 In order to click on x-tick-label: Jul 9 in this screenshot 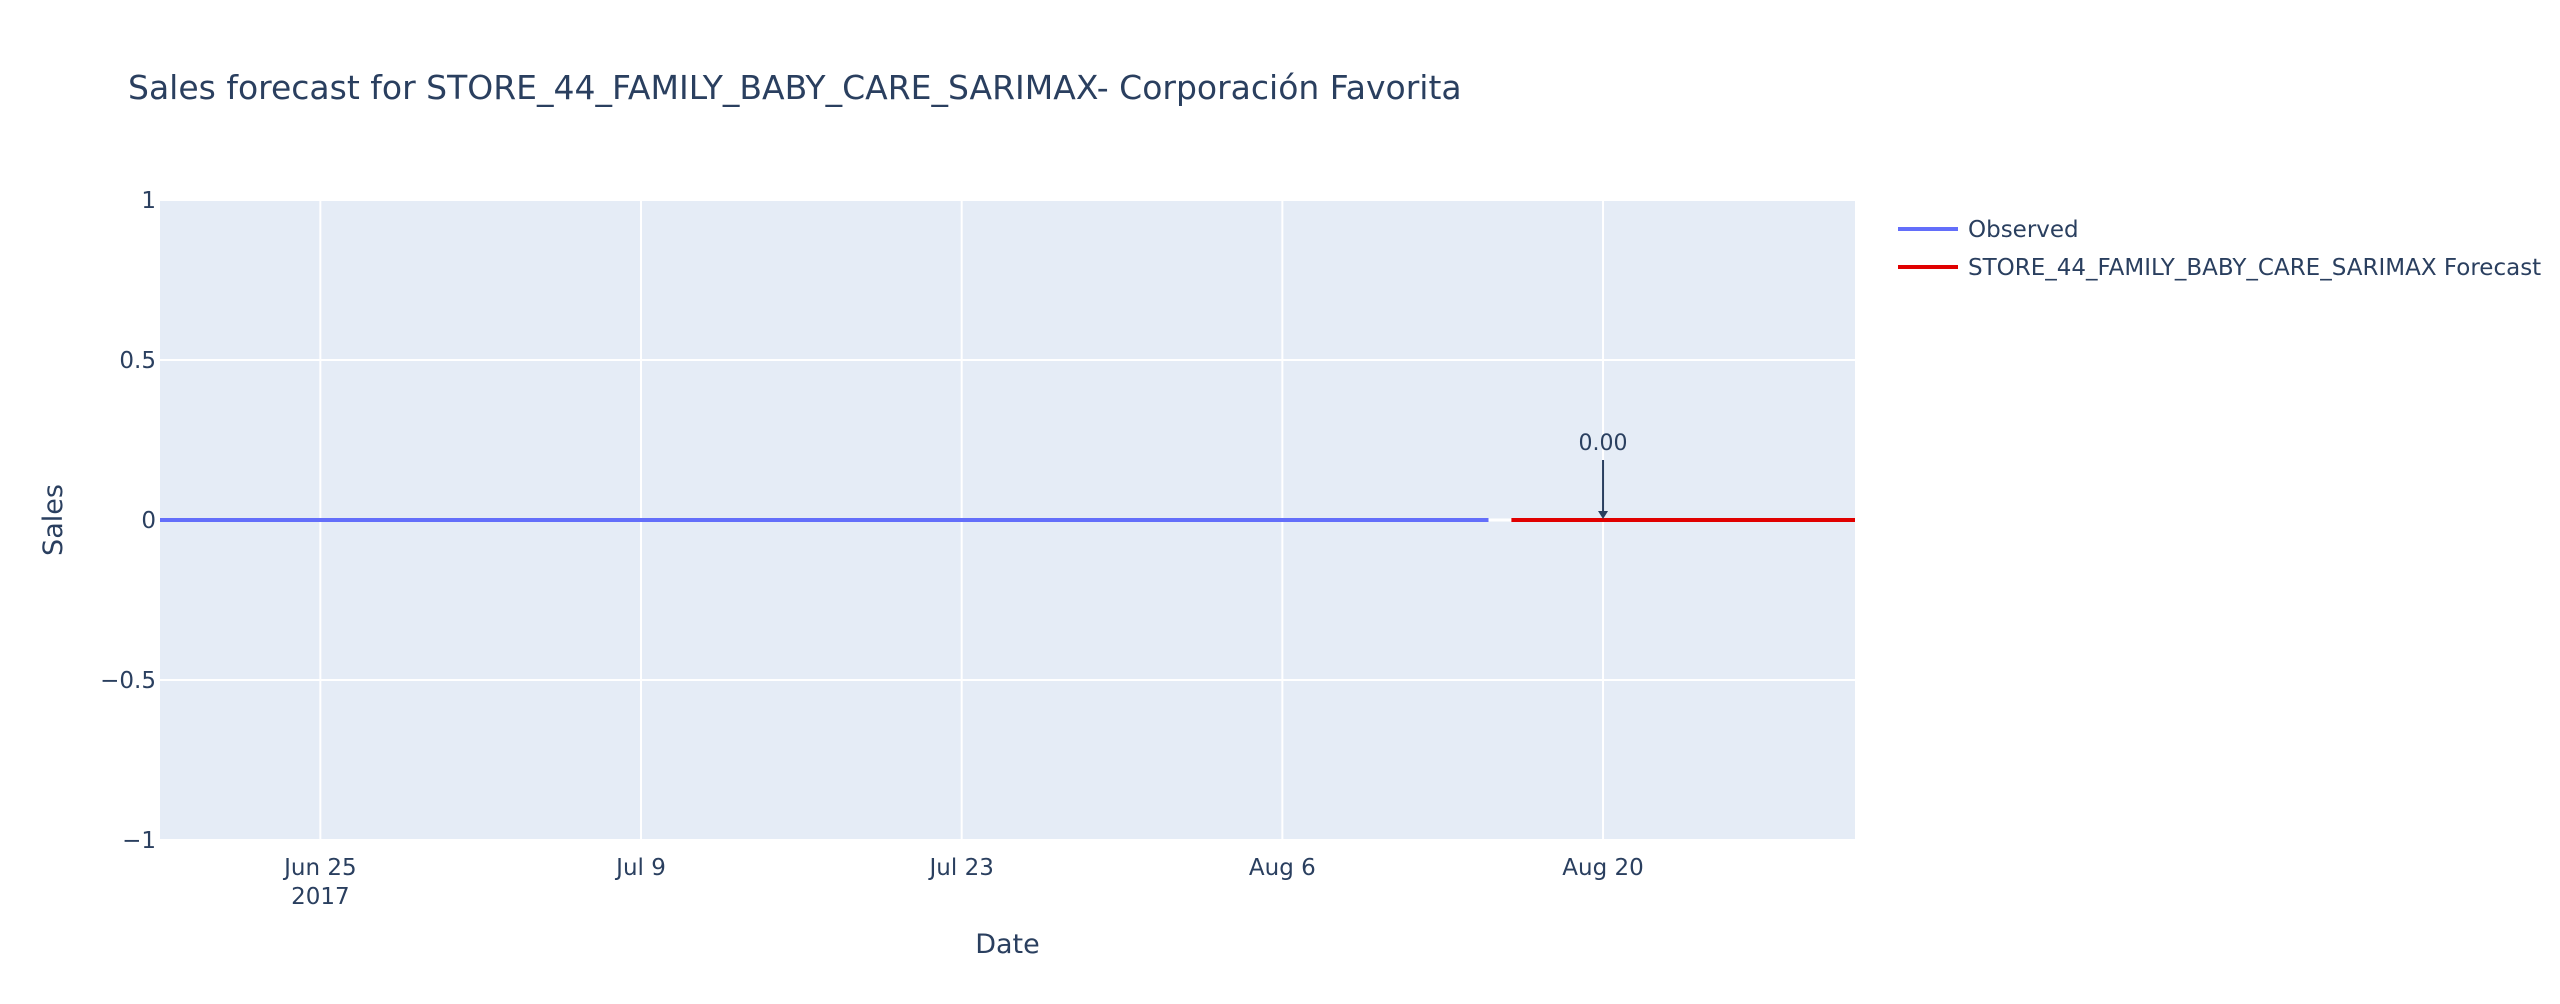, I will do `click(640, 868)`.